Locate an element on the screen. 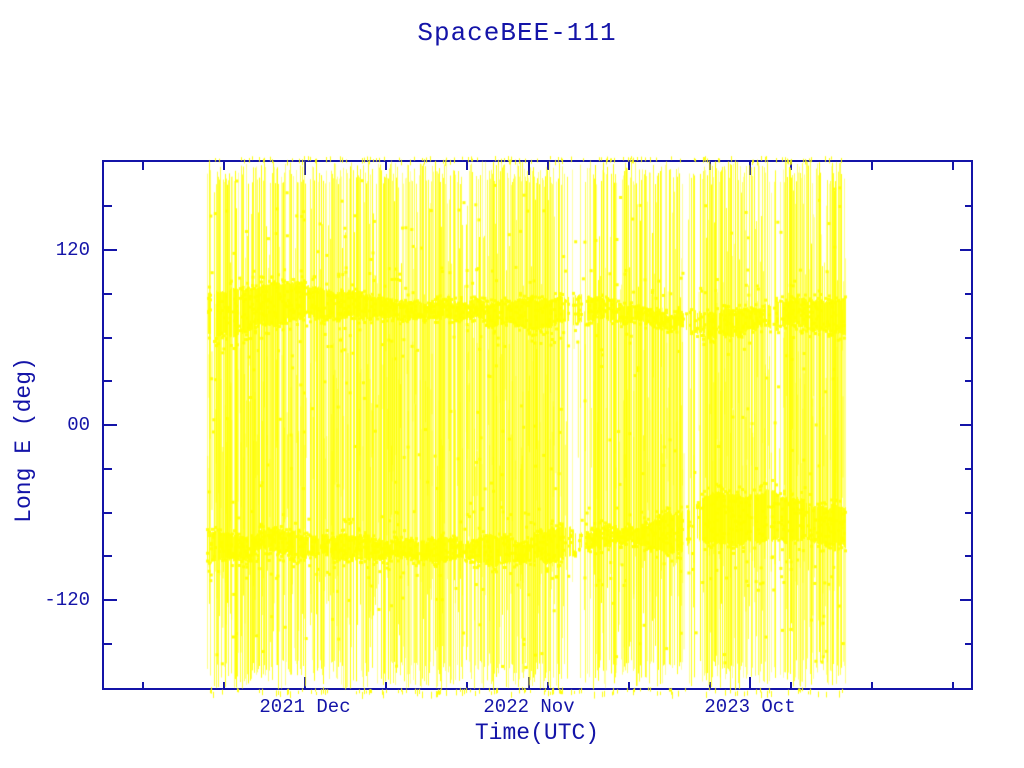 The height and width of the screenshot is (768, 1024). y-axis-title: Long E (deg) is located at coordinates (24, 440).